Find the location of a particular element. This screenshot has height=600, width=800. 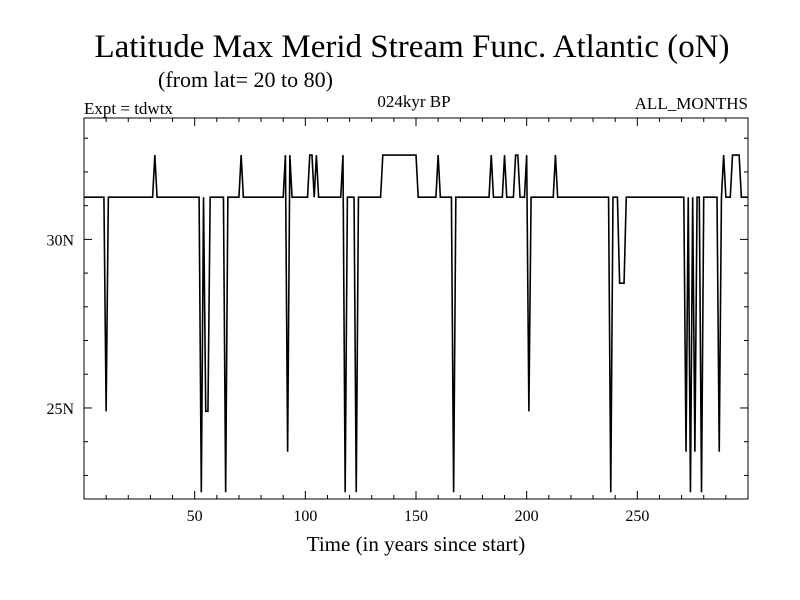

y-tick-label: 25N is located at coordinates (60, 409).